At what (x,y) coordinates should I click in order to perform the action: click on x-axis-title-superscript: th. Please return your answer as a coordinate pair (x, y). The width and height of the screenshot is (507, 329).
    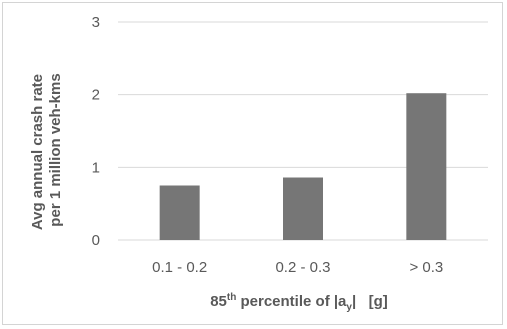
    Looking at the image, I should click on (231, 297).